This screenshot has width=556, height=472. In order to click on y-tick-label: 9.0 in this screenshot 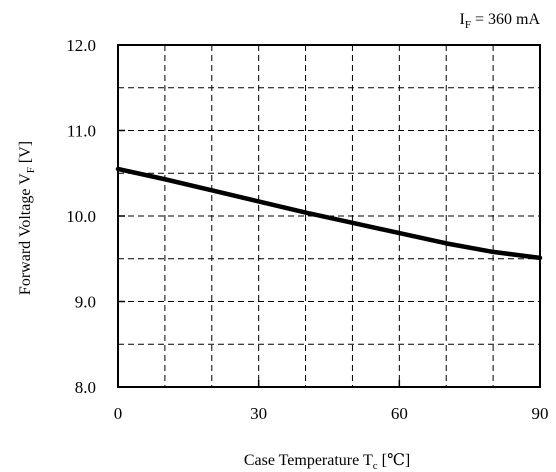, I will do `click(85, 302)`.